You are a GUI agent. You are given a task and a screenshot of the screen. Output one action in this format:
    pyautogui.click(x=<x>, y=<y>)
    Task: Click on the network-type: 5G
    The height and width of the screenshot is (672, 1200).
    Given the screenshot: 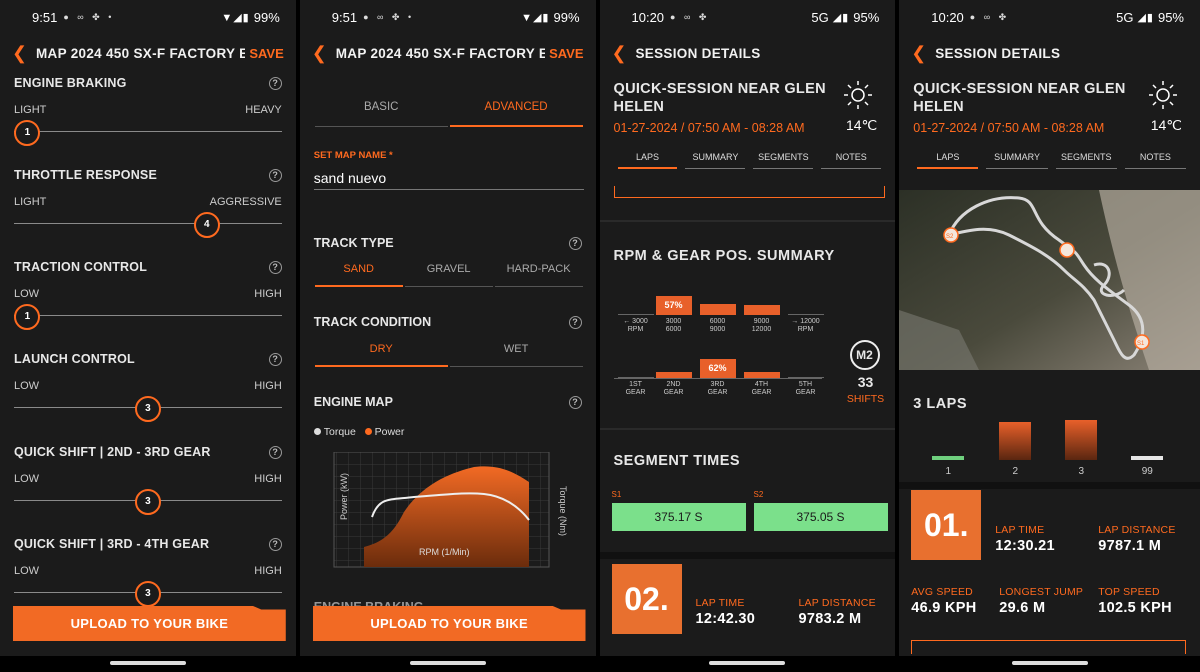 What is the action you would take?
    pyautogui.click(x=1125, y=17)
    